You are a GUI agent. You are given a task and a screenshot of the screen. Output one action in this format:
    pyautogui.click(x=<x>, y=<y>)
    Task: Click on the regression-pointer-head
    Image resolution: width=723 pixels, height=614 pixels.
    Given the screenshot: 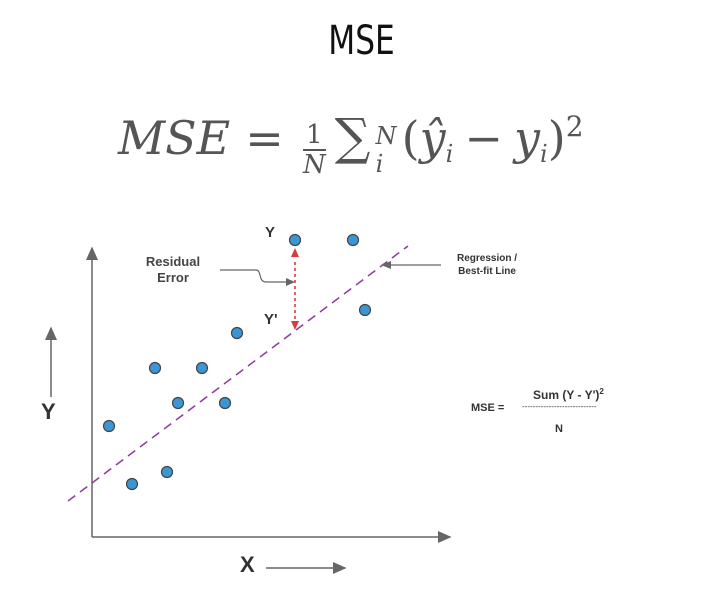 What is the action you would take?
    pyautogui.click(x=386, y=265)
    